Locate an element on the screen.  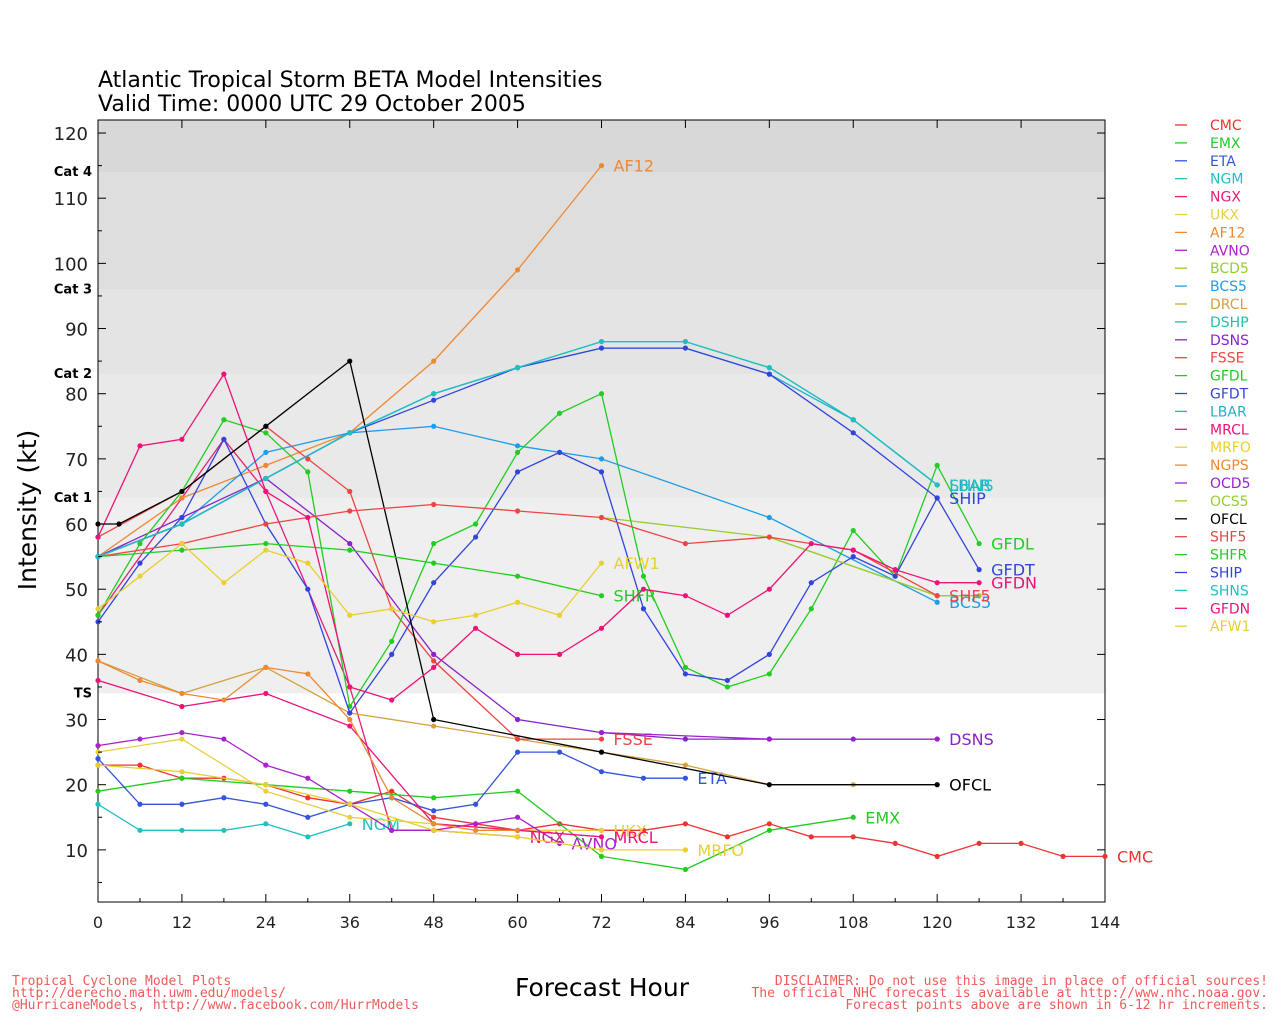
series-line-emx is located at coordinates (475, 824).